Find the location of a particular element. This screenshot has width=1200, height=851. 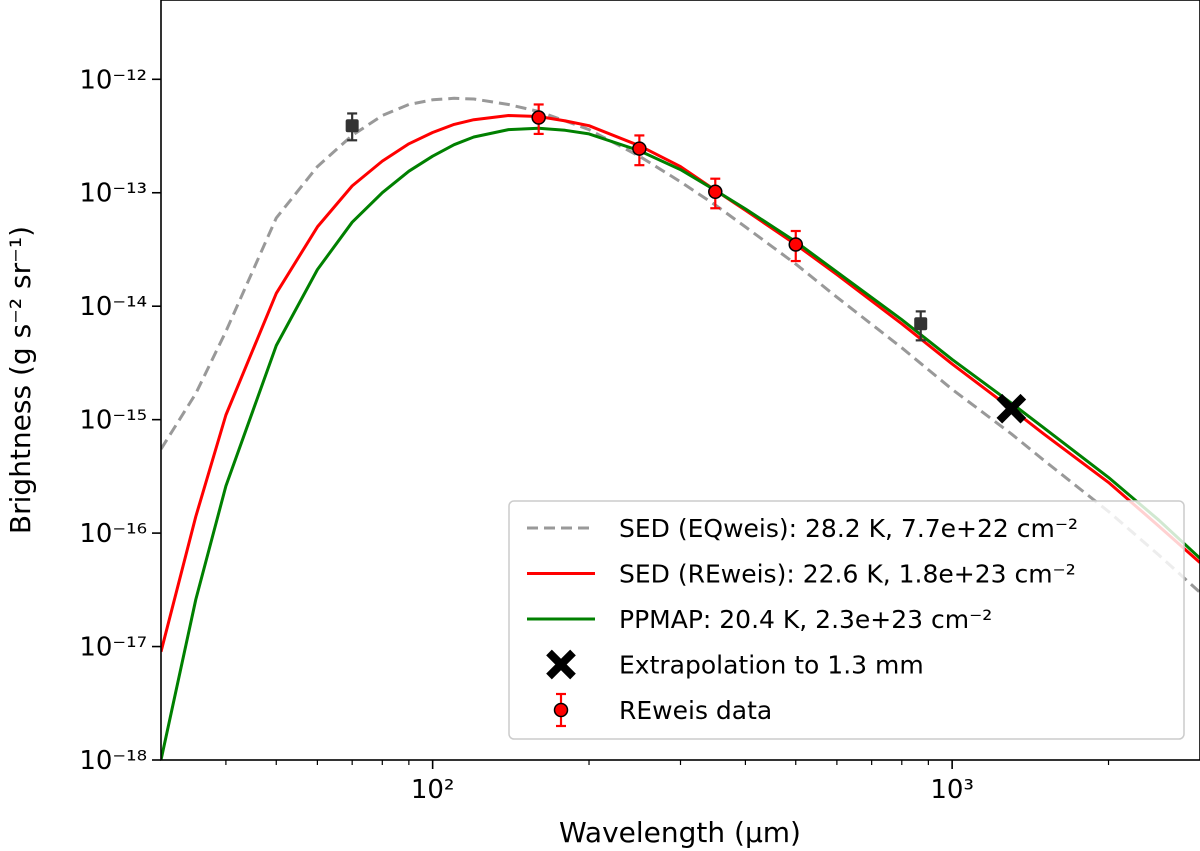

legend-handle-x is located at coordinates (561, 664).